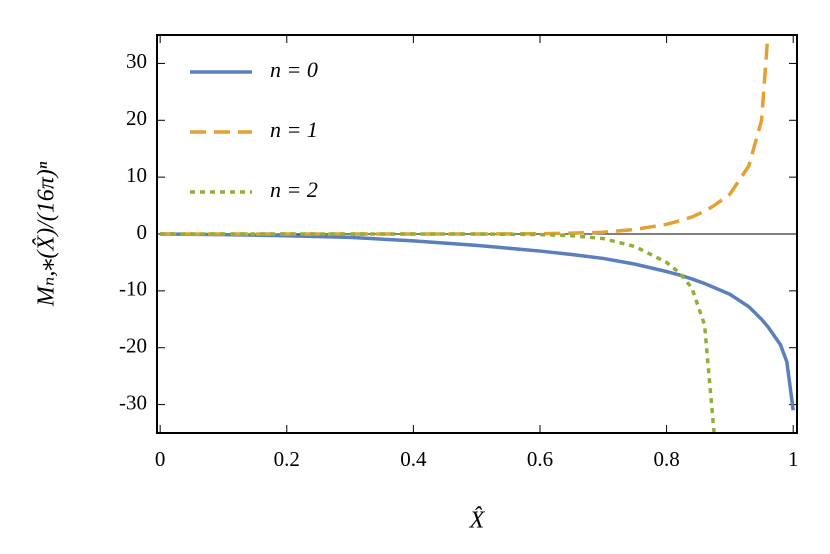 This screenshot has width=830, height=554. I want to click on x-tick-label: 1, so click(793, 459).